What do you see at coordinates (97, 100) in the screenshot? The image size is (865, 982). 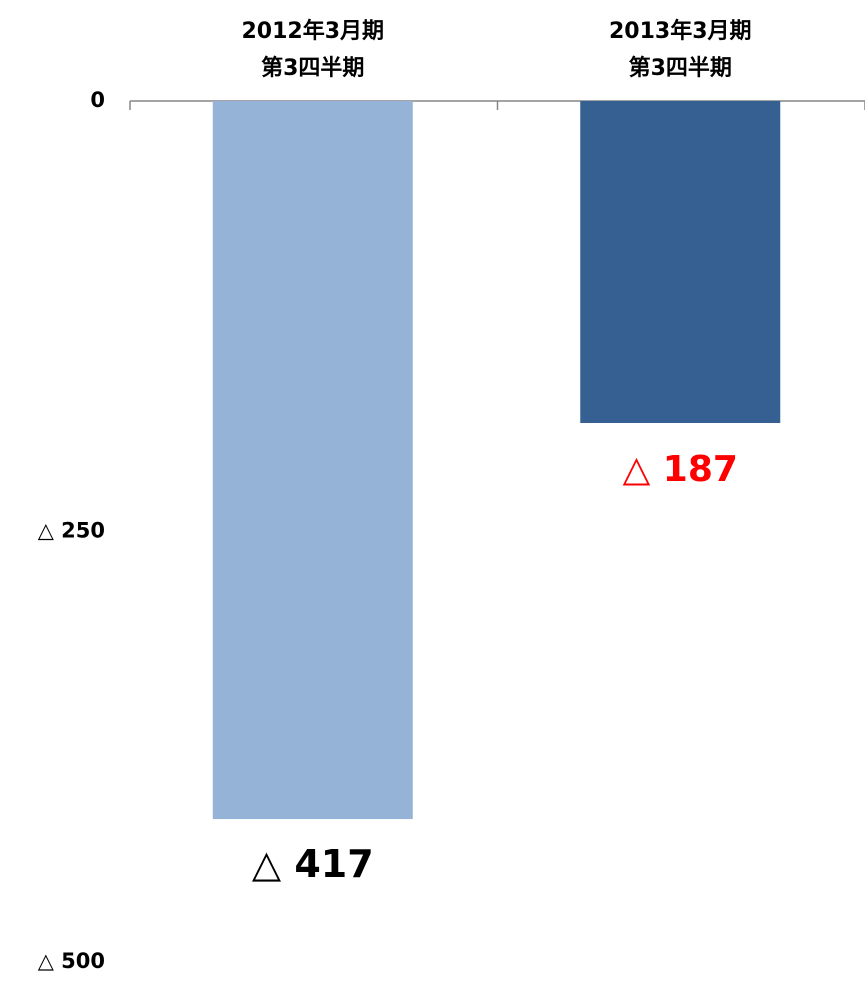 I see `y-tick-label: 0` at bounding box center [97, 100].